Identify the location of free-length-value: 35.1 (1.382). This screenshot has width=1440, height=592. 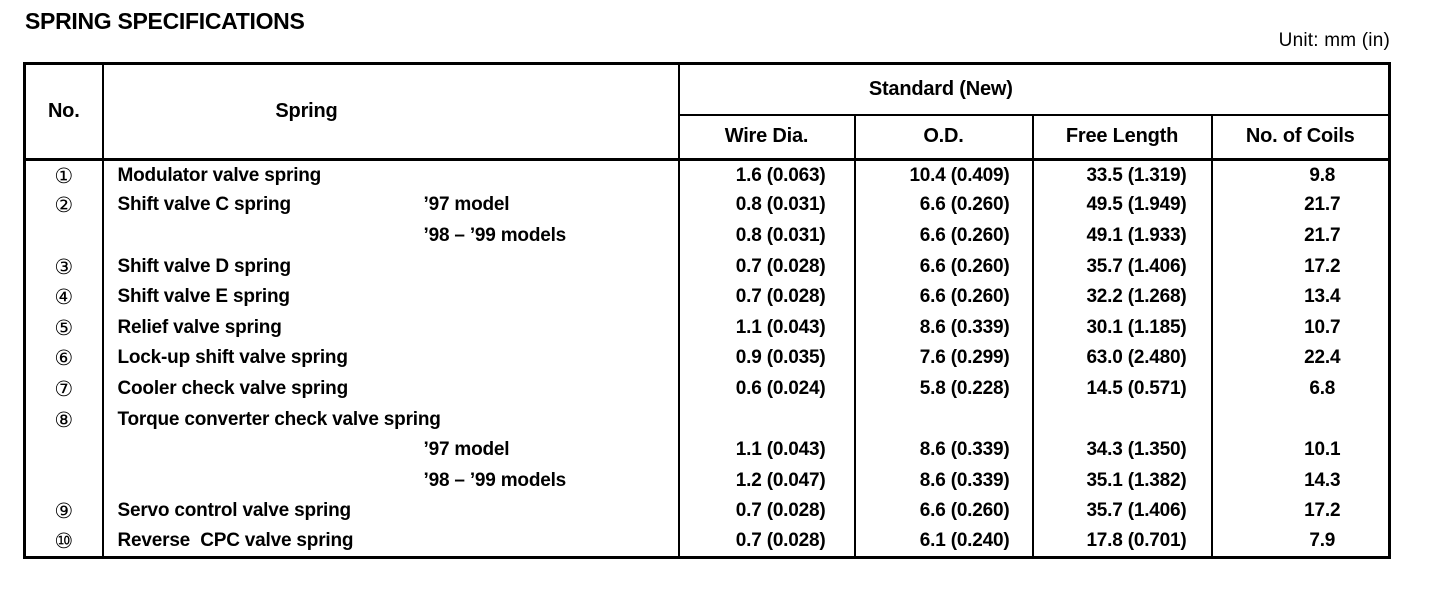
(1122, 481).